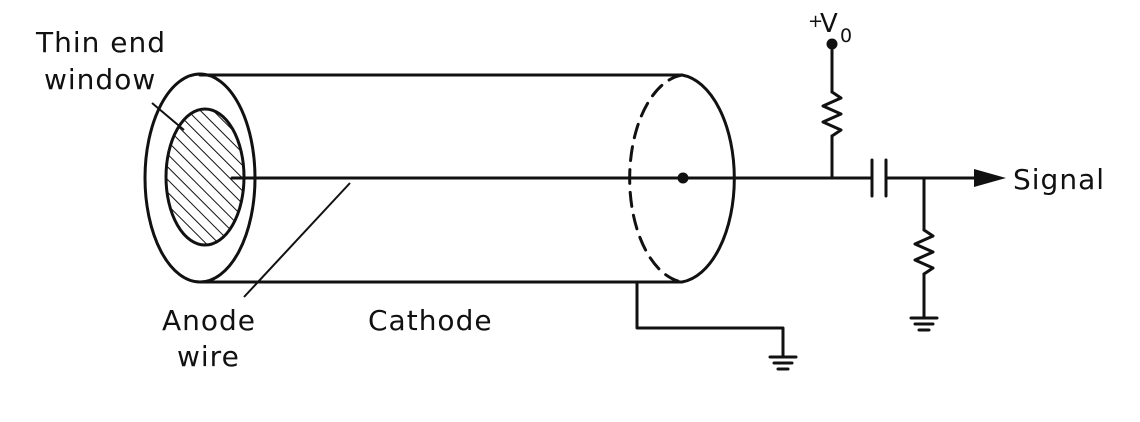  I want to click on window-leader-line, so click(168, 116).